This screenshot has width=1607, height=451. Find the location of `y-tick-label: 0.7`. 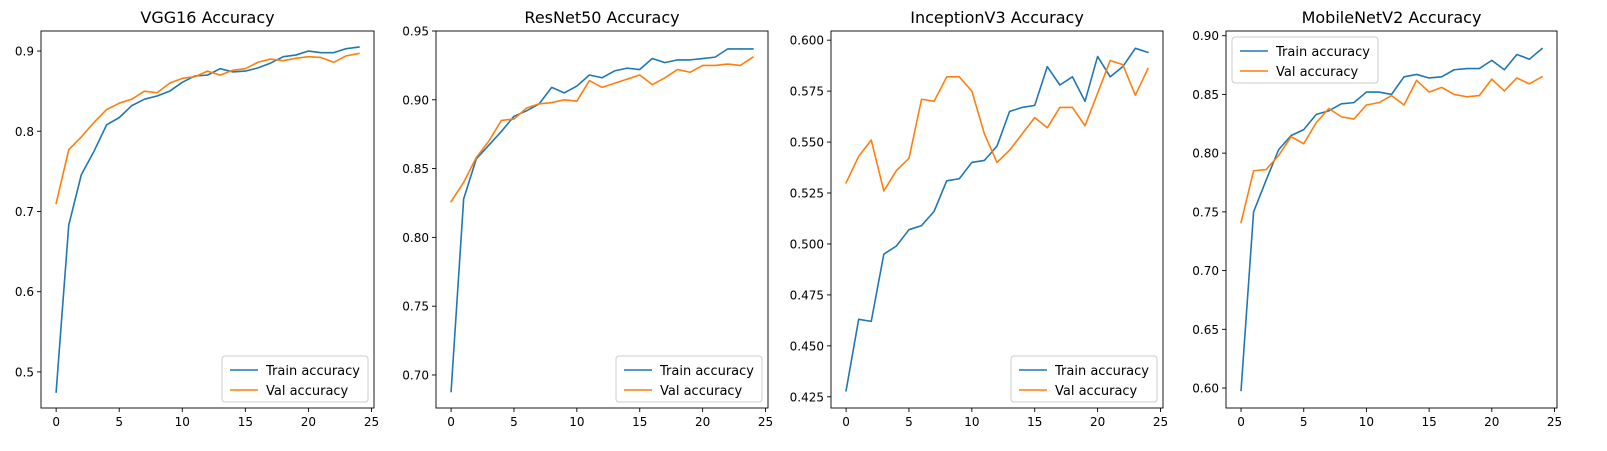

y-tick-label: 0.7 is located at coordinates (24, 212).